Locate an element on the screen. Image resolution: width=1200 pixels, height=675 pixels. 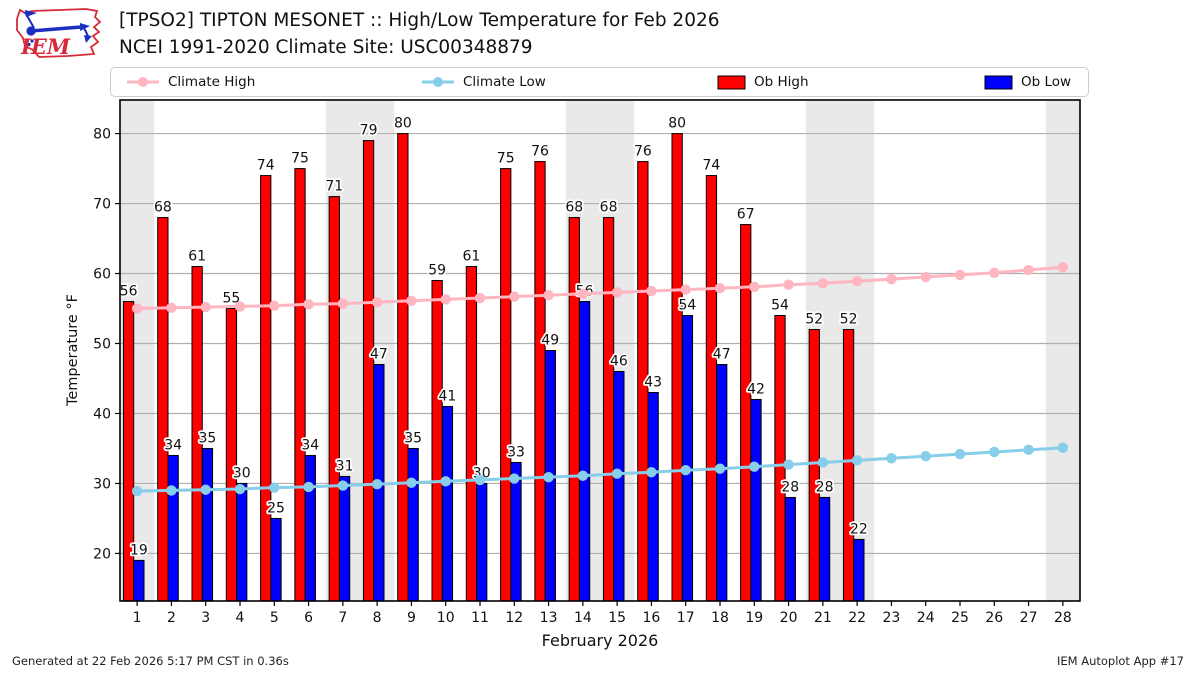
ob-low-value-label: 28 is located at coordinates (790, 487).